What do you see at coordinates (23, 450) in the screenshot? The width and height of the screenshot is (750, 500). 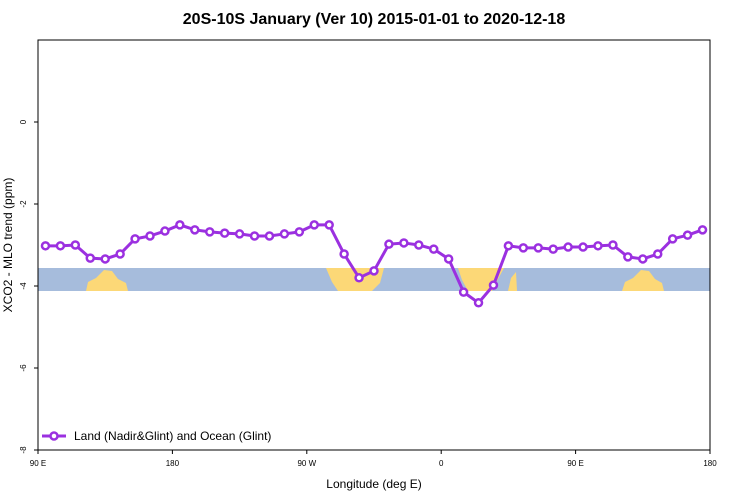 I see `y-tick-label: -8` at bounding box center [23, 450].